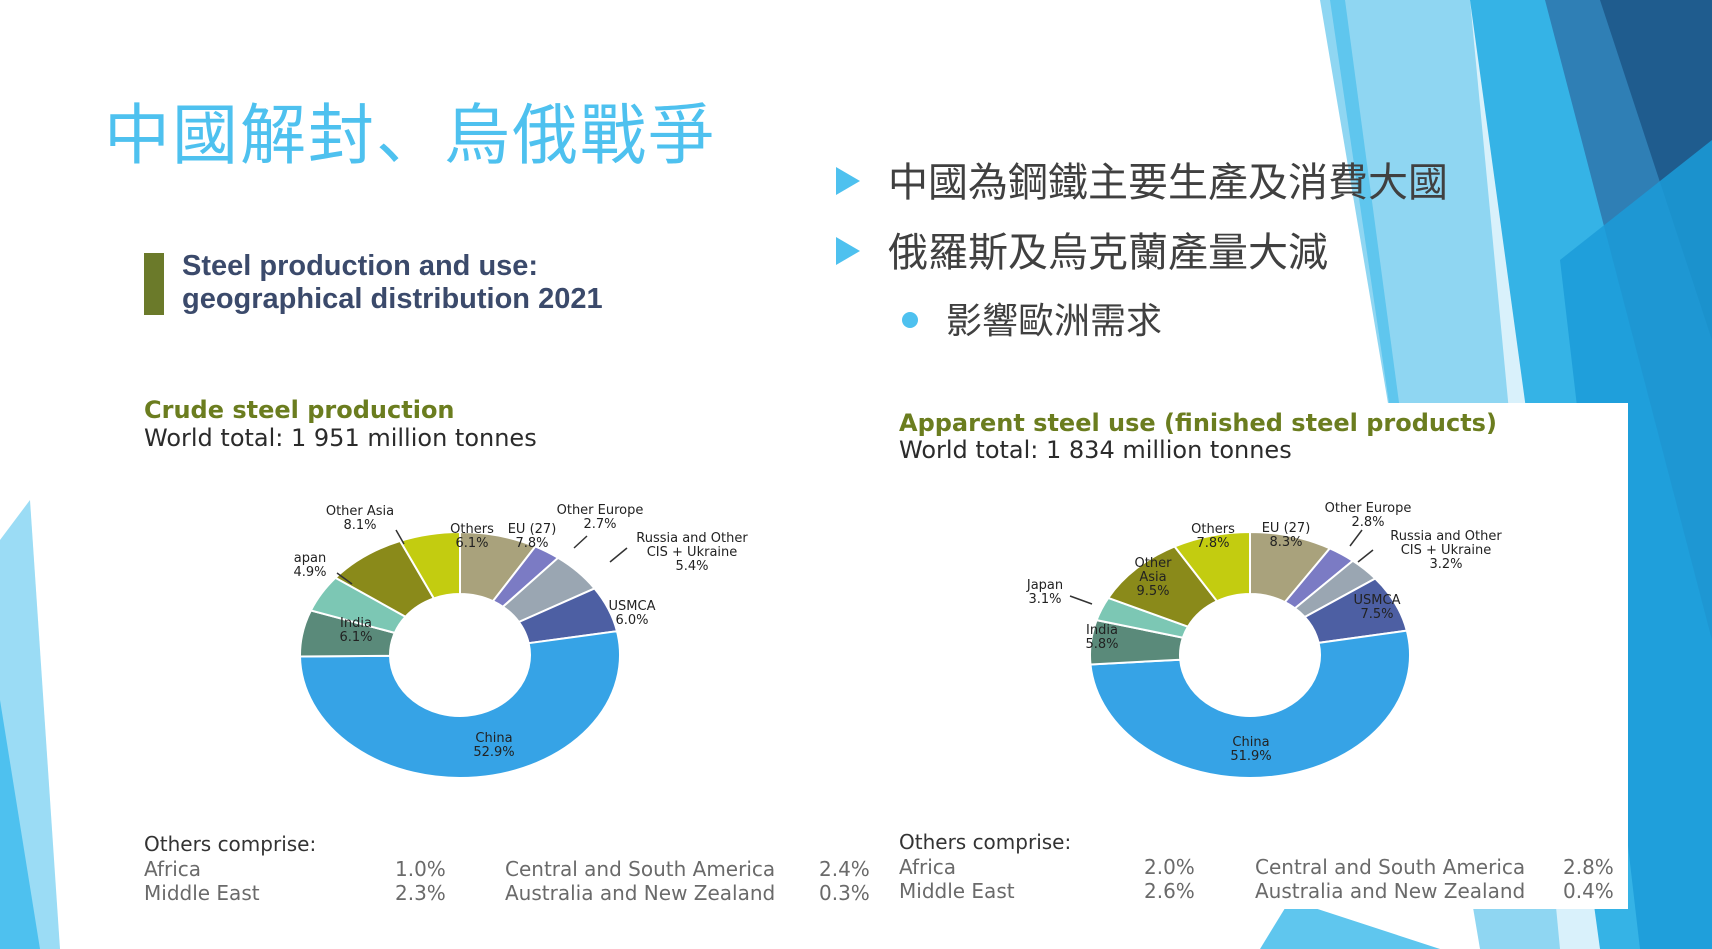 The height and width of the screenshot is (949, 1712). I want to click on bullet-text: 俄羅斯及烏克蘭產量大減, so click(1108, 253).